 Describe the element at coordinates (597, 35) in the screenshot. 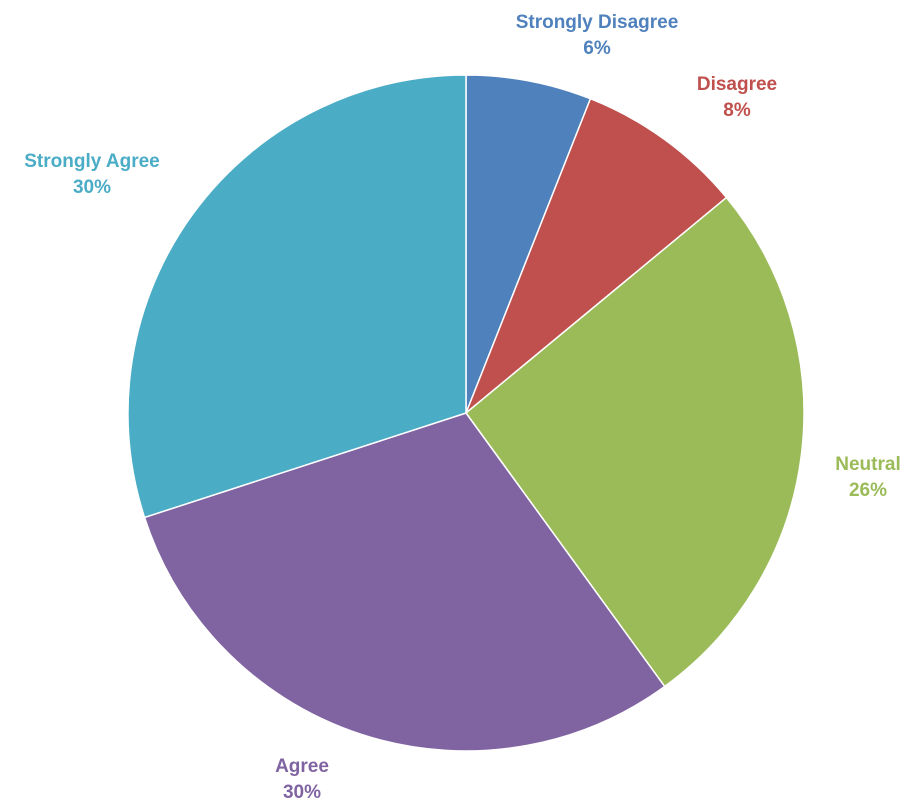

I see `data-label-strongly-disagree: Strongly Disagree 6%` at that location.